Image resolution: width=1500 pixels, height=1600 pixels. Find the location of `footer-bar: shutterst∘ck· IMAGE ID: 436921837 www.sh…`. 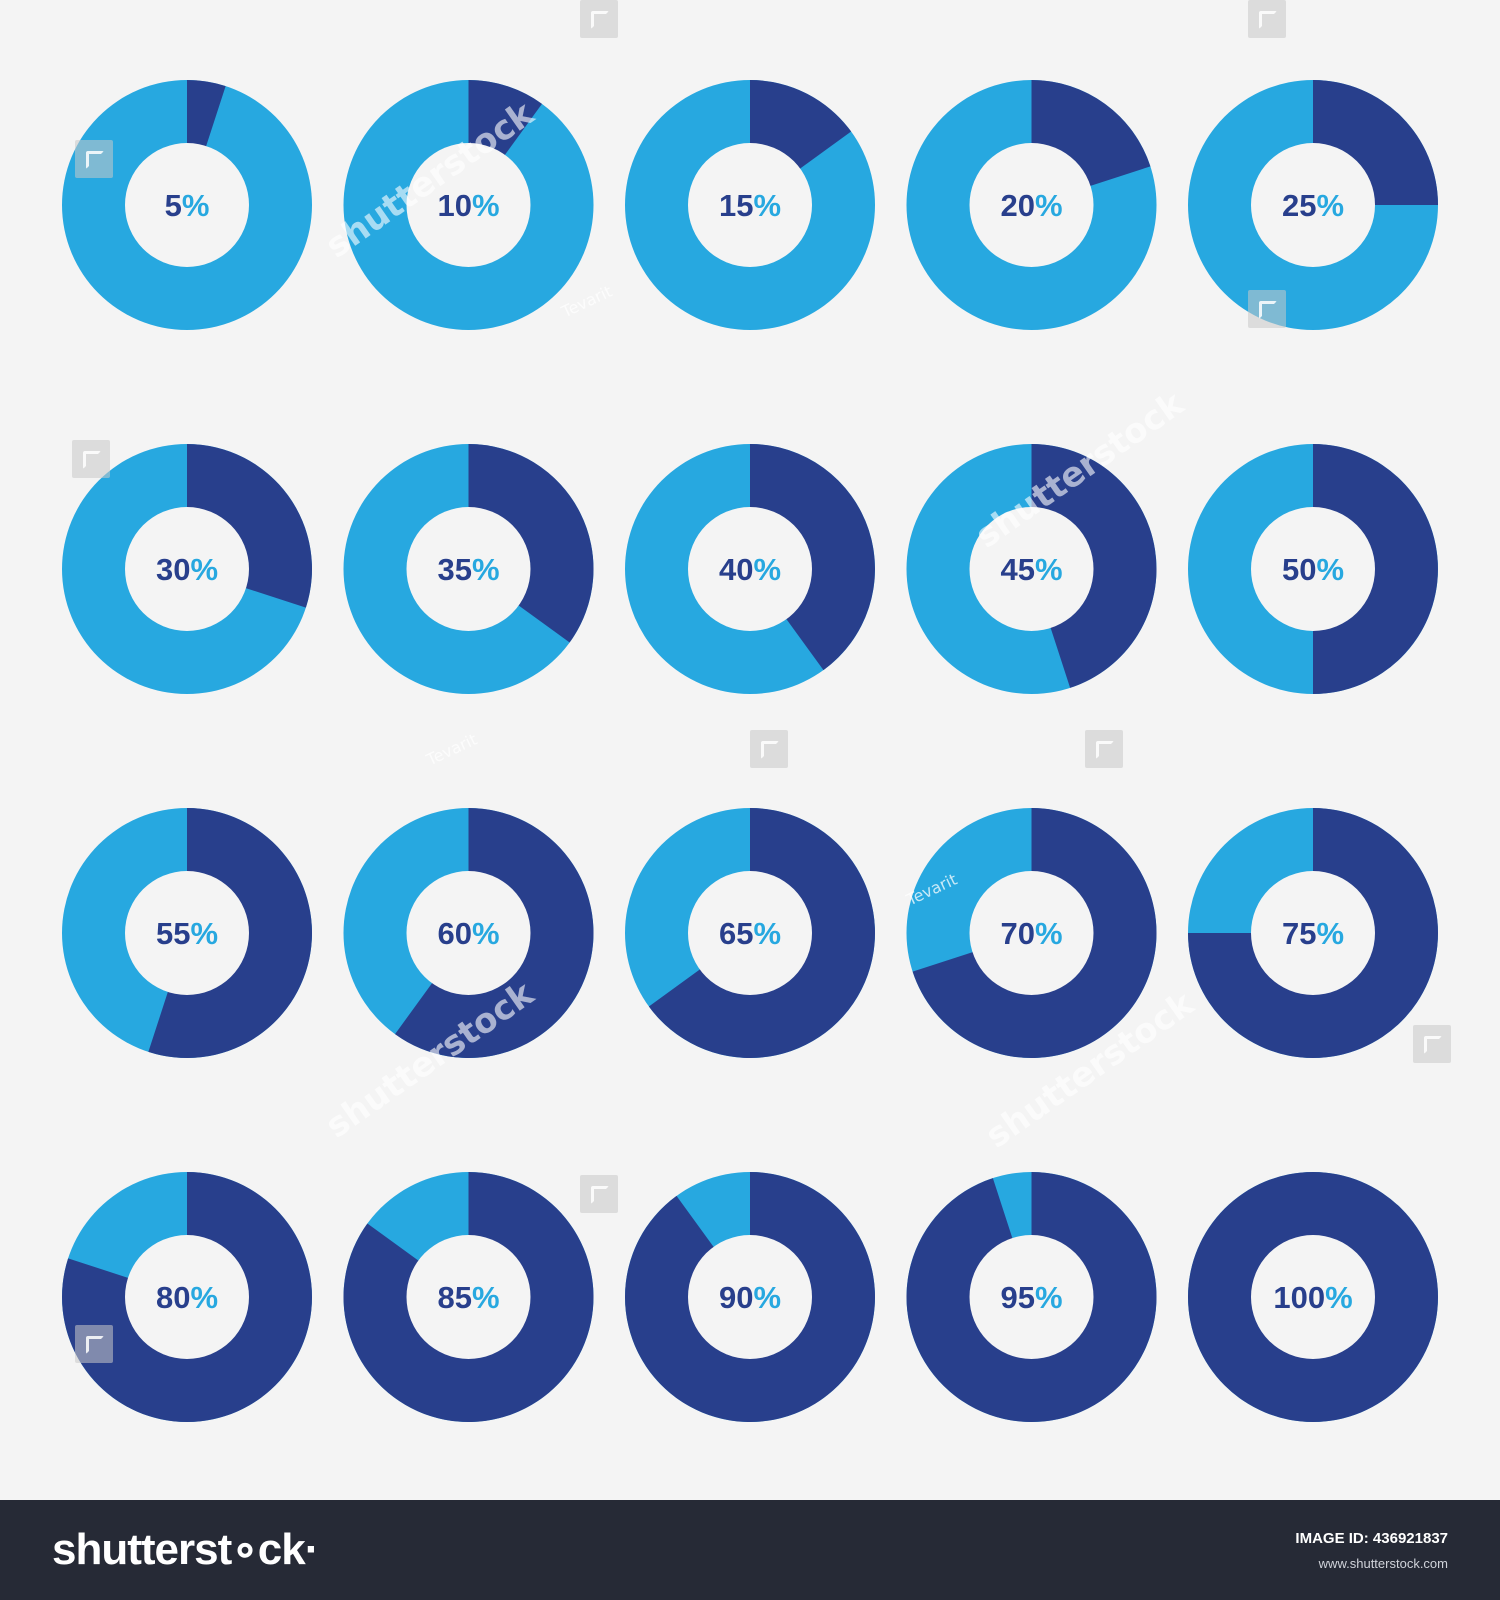

footer-bar: shutterst∘ck· IMAGE ID: 436921837 www.sh… is located at coordinates (750, 1550).